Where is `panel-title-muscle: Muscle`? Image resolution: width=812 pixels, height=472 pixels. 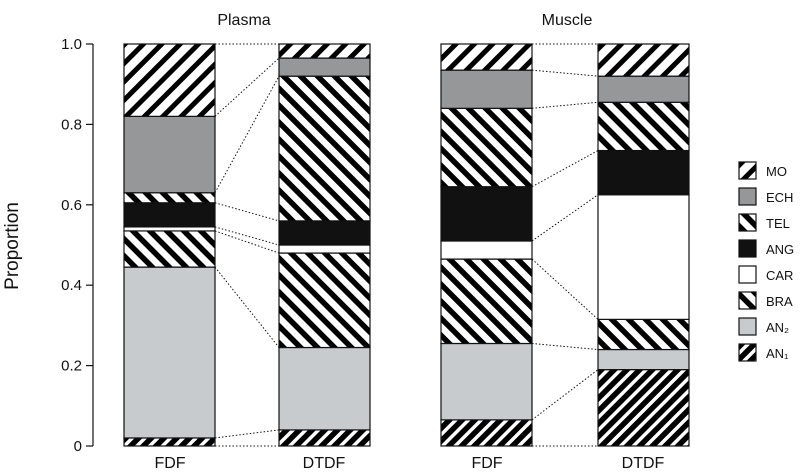 panel-title-muscle: Muscle is located at coordinates (567, 20).